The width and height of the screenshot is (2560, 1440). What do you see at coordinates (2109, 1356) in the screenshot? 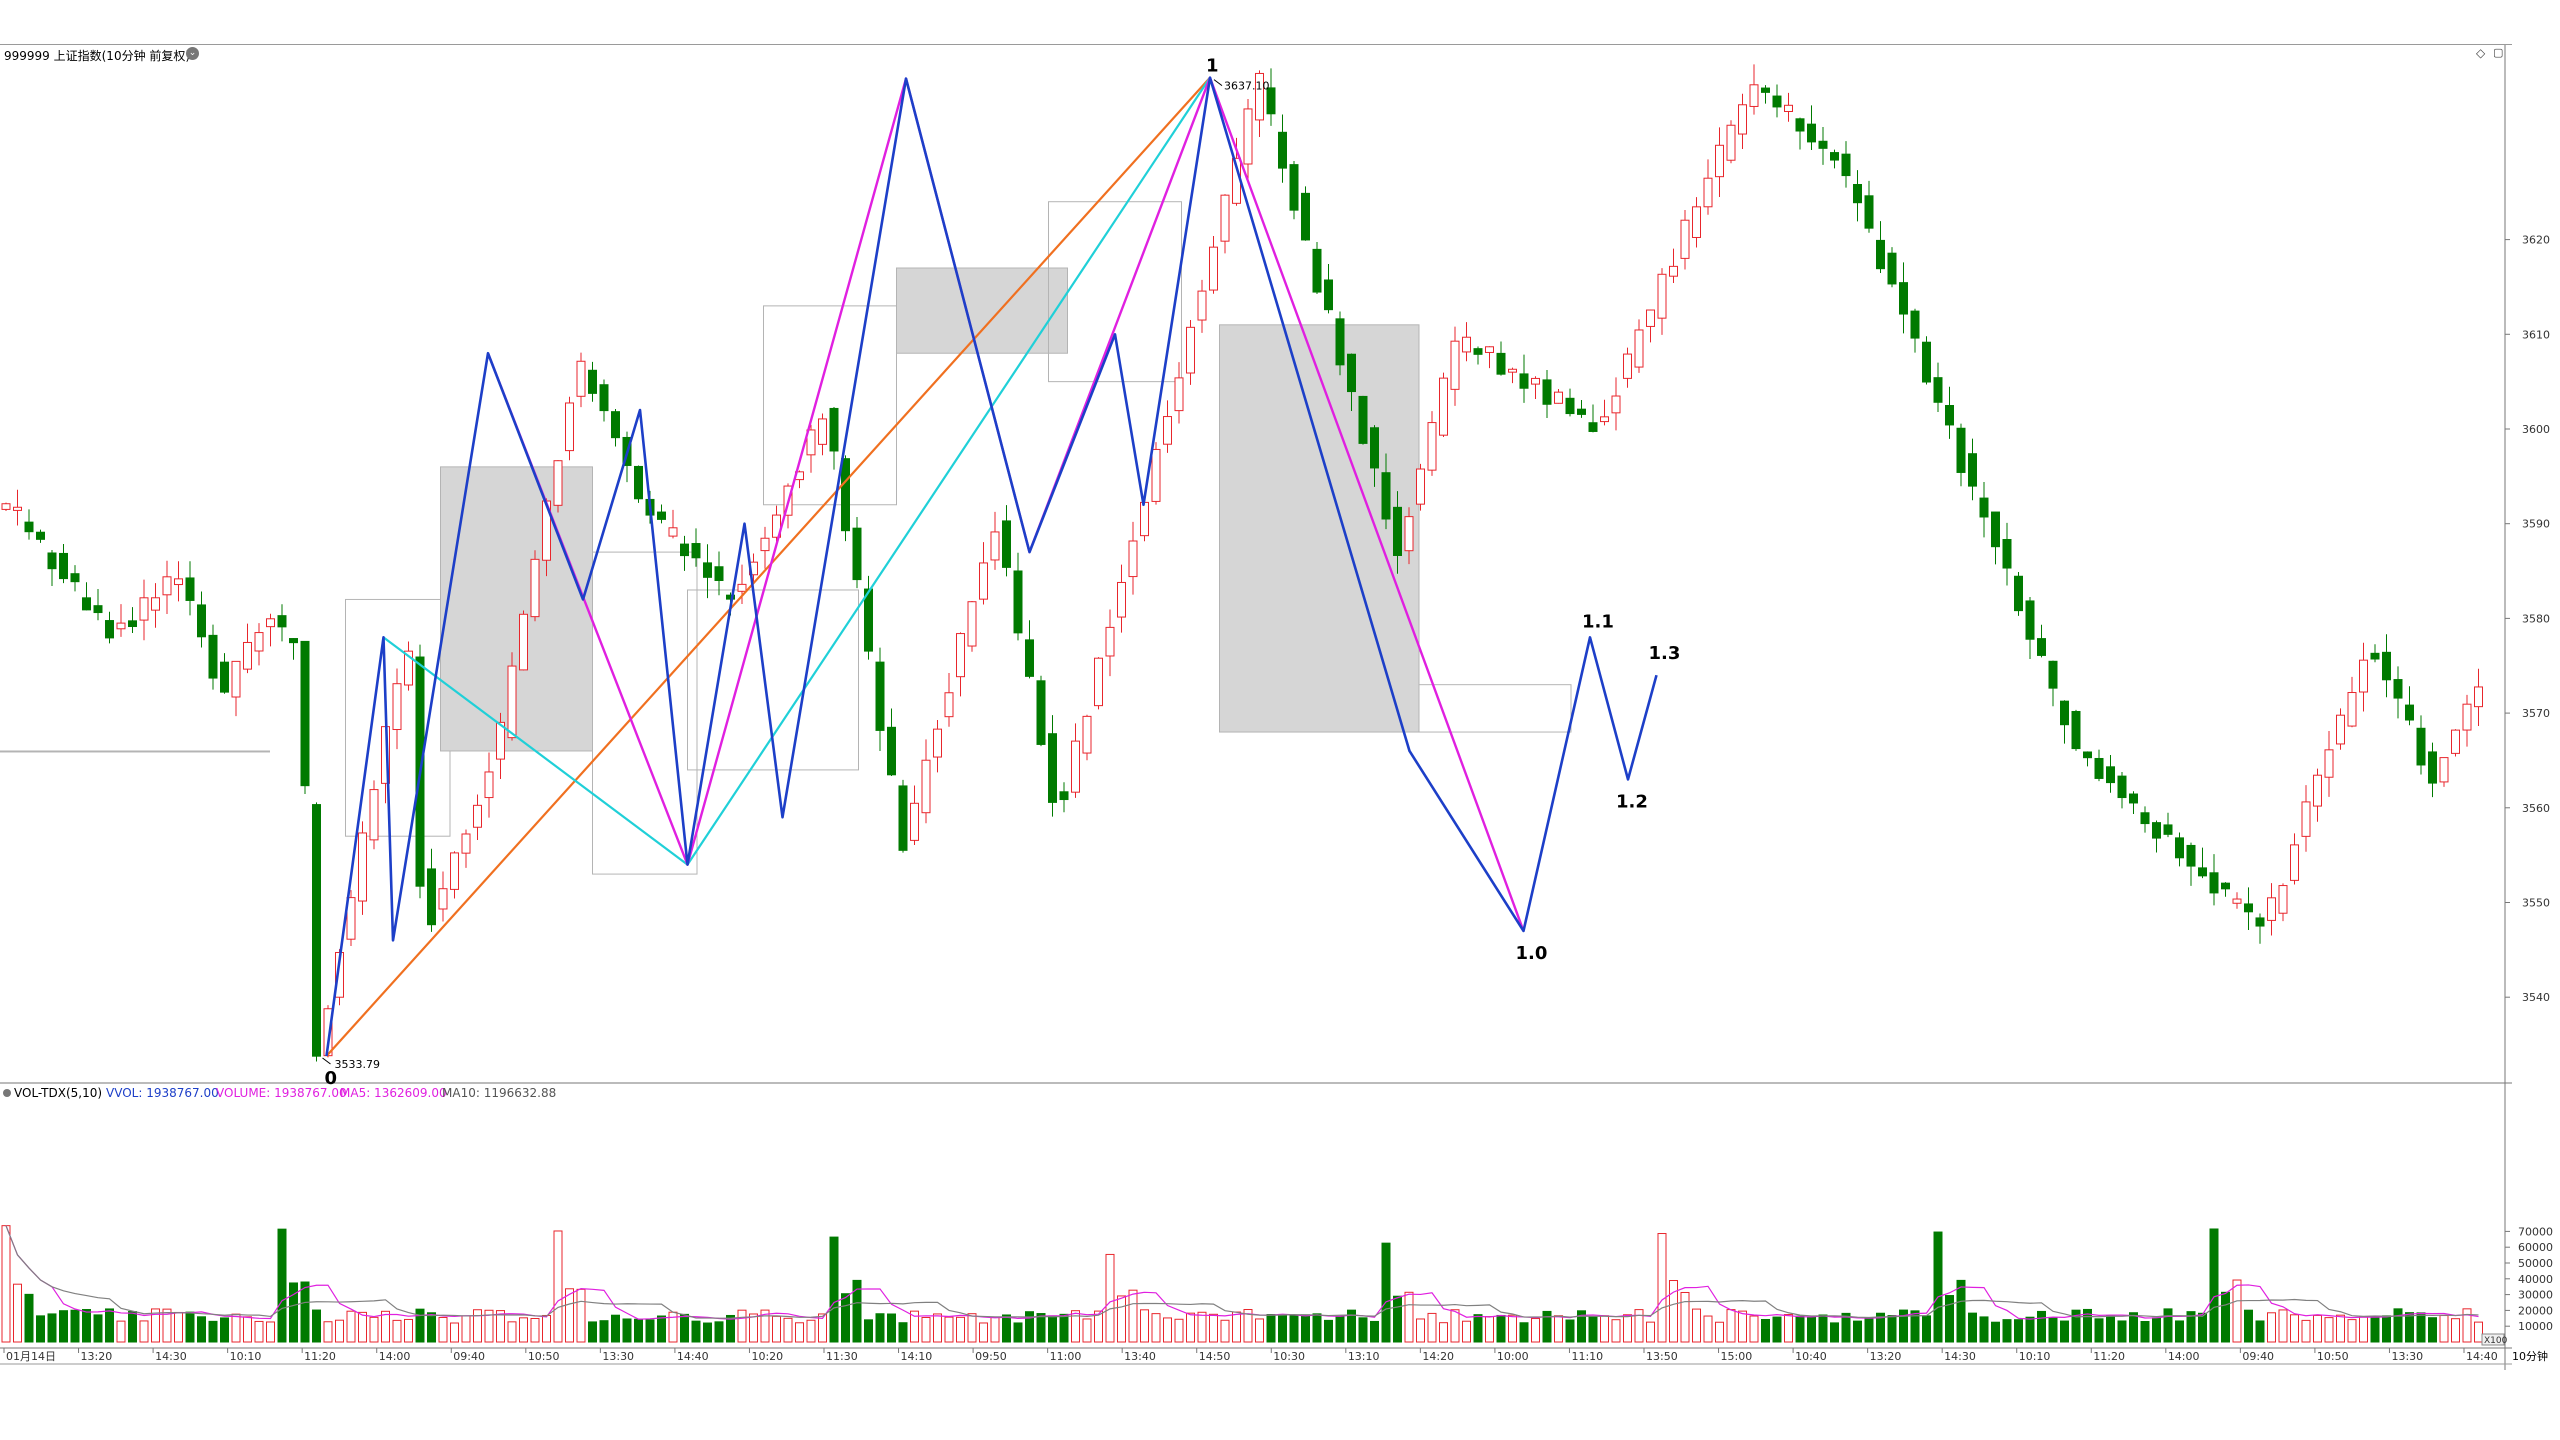
I see `time-tick-label: 11:20` at bounding box center [2109, 1356].